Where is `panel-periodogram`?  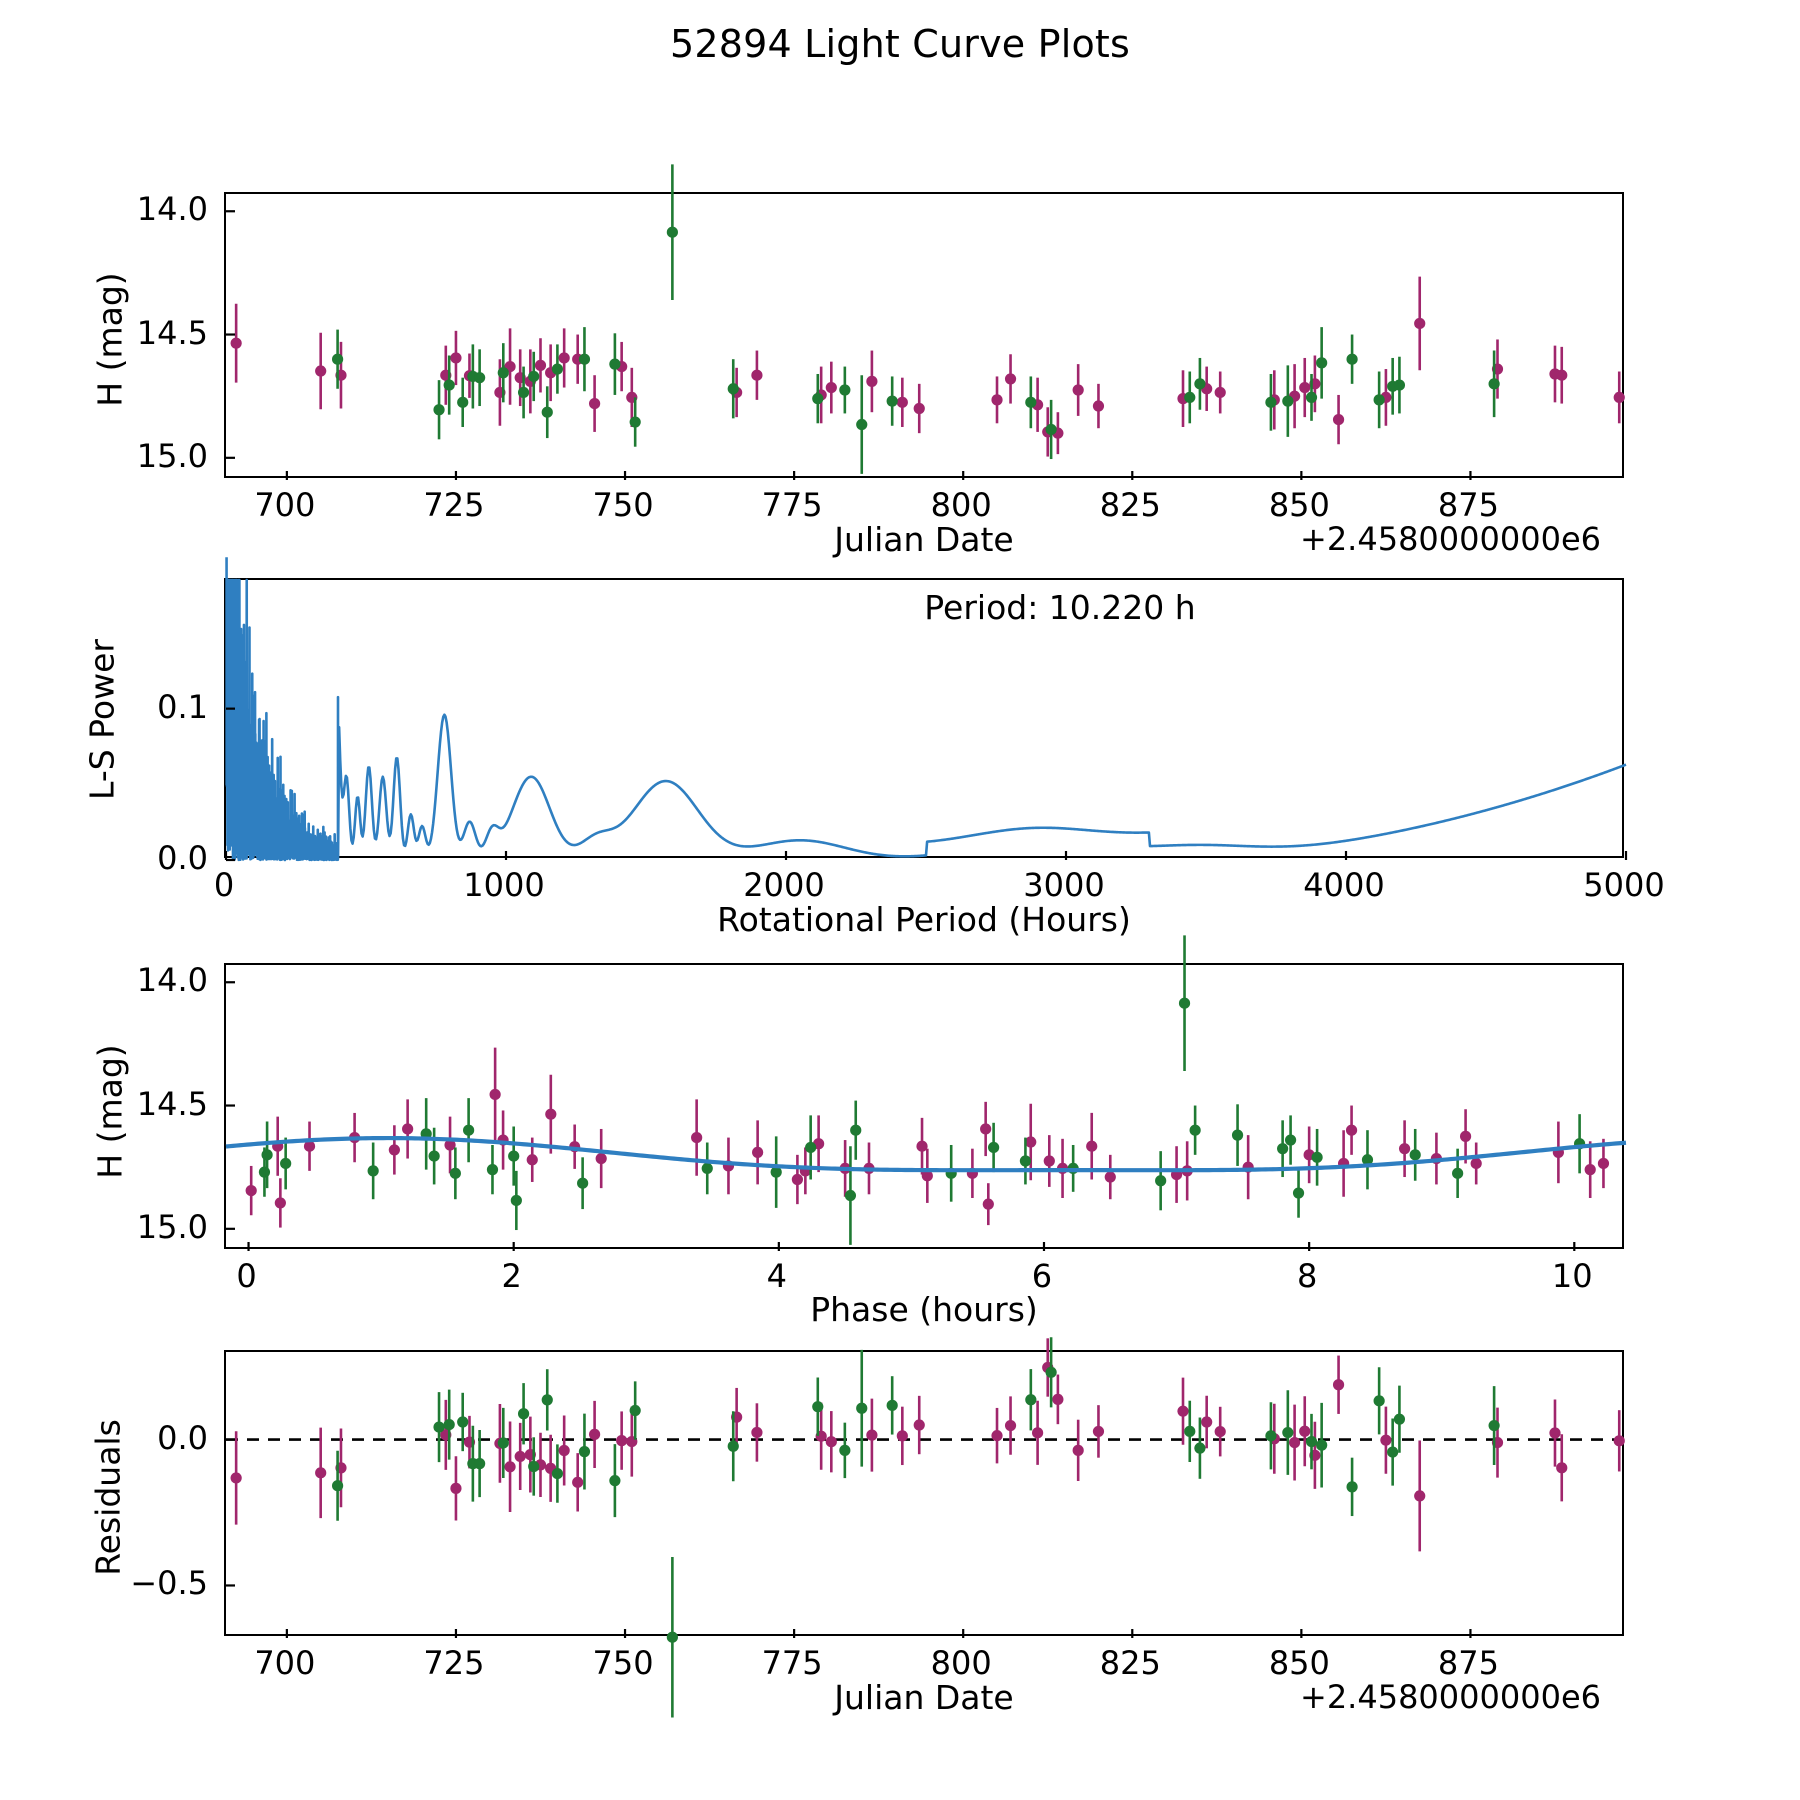
panel-periodogram is located at coordinates (926, 709).